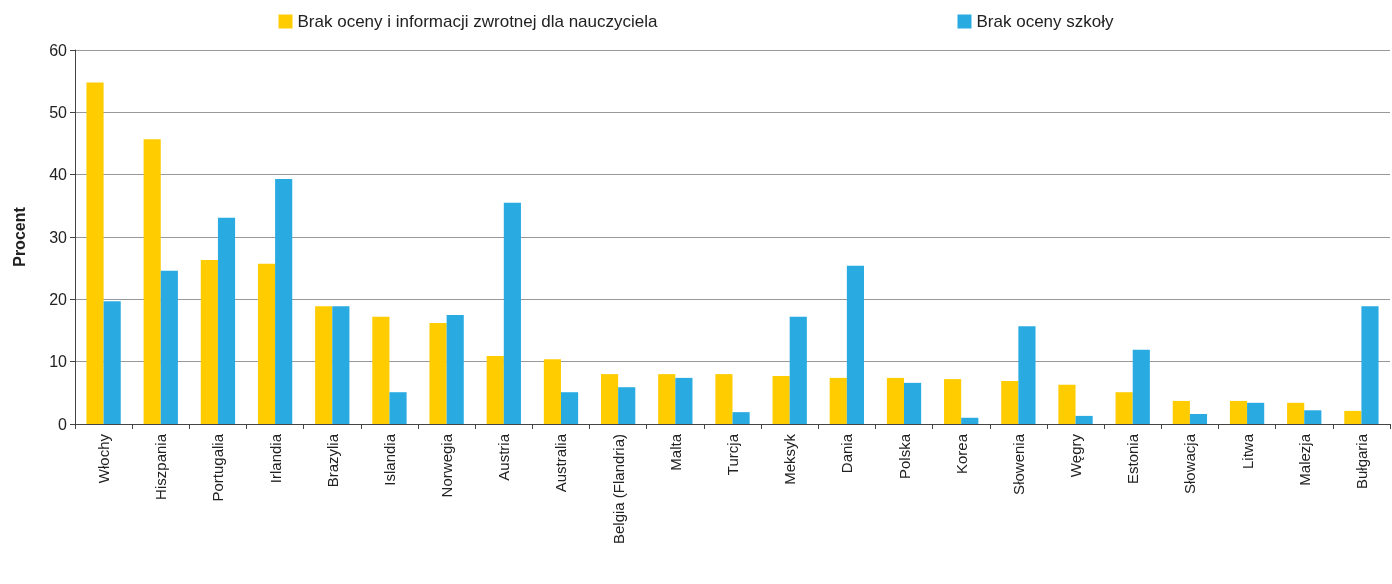  I want to click on legend-label: Brak oceny i informacji zwrotnej dla nauczyciela, so click(478, 21).